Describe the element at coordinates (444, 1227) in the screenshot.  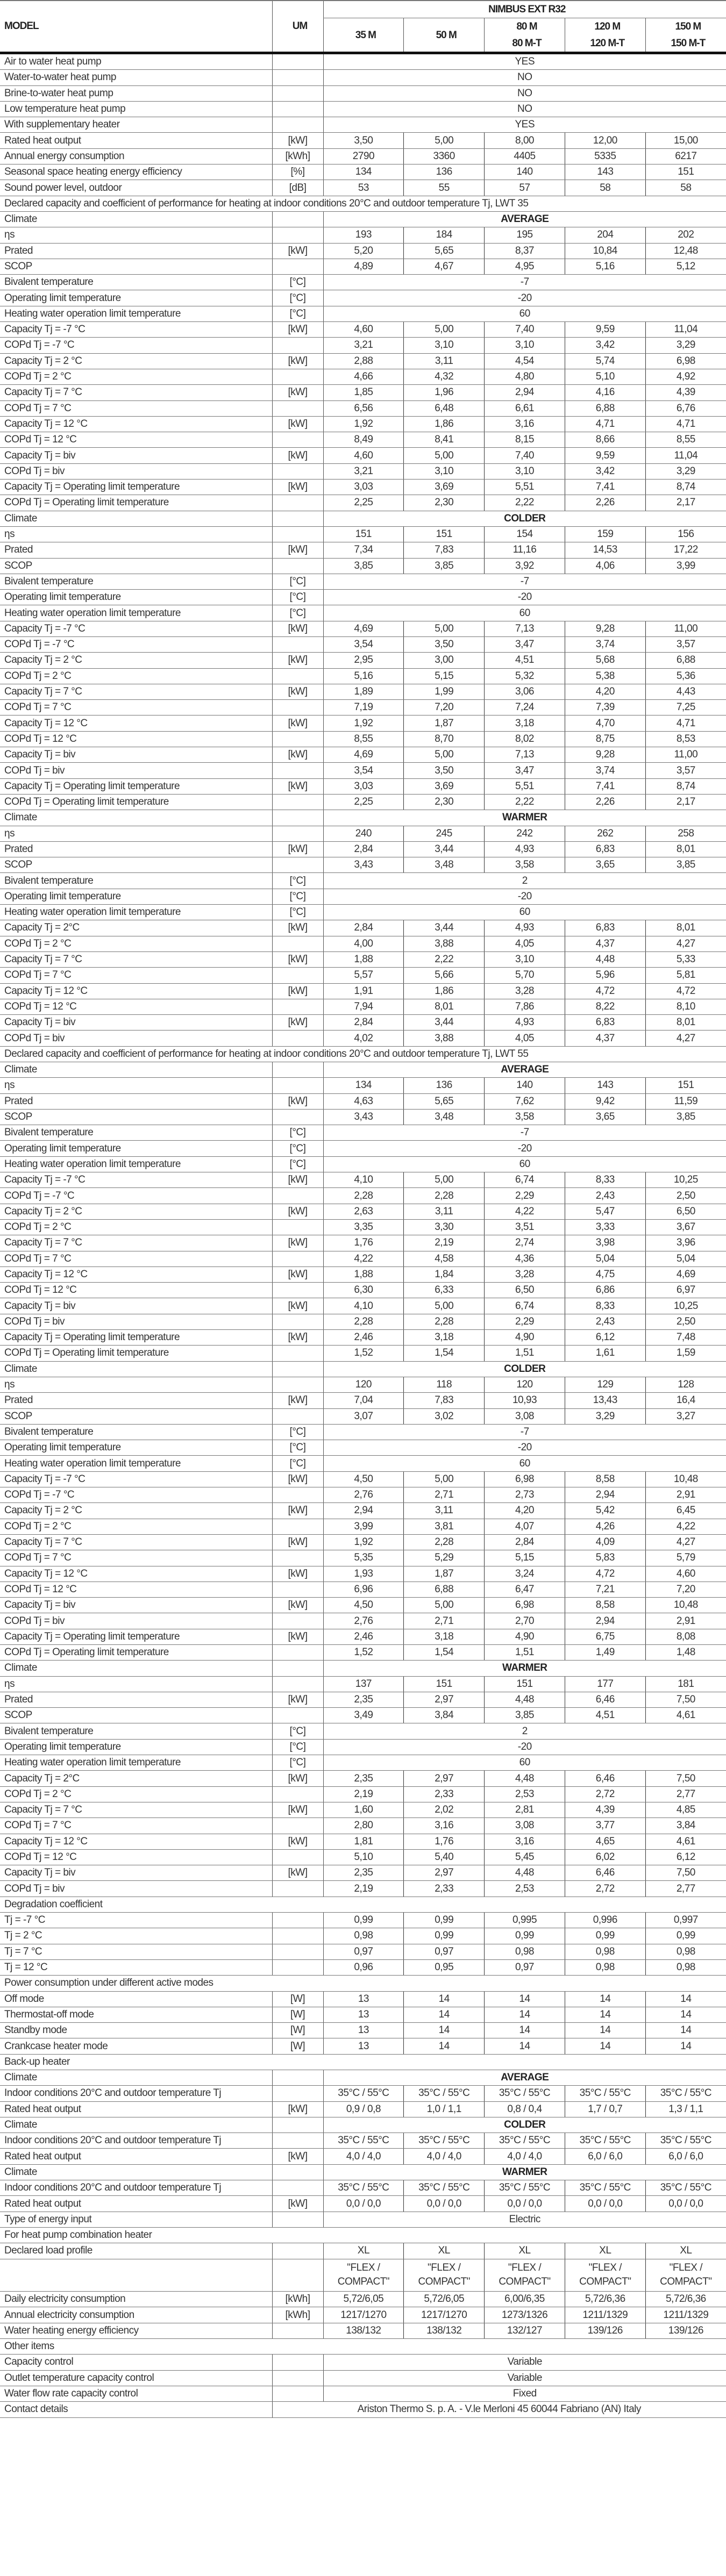
I see `value-cell: 3,30` at that location.